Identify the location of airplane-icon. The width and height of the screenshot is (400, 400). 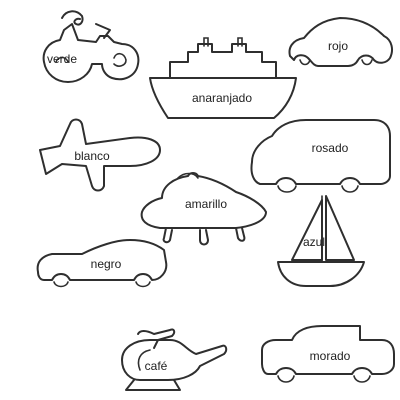
(100, 155).